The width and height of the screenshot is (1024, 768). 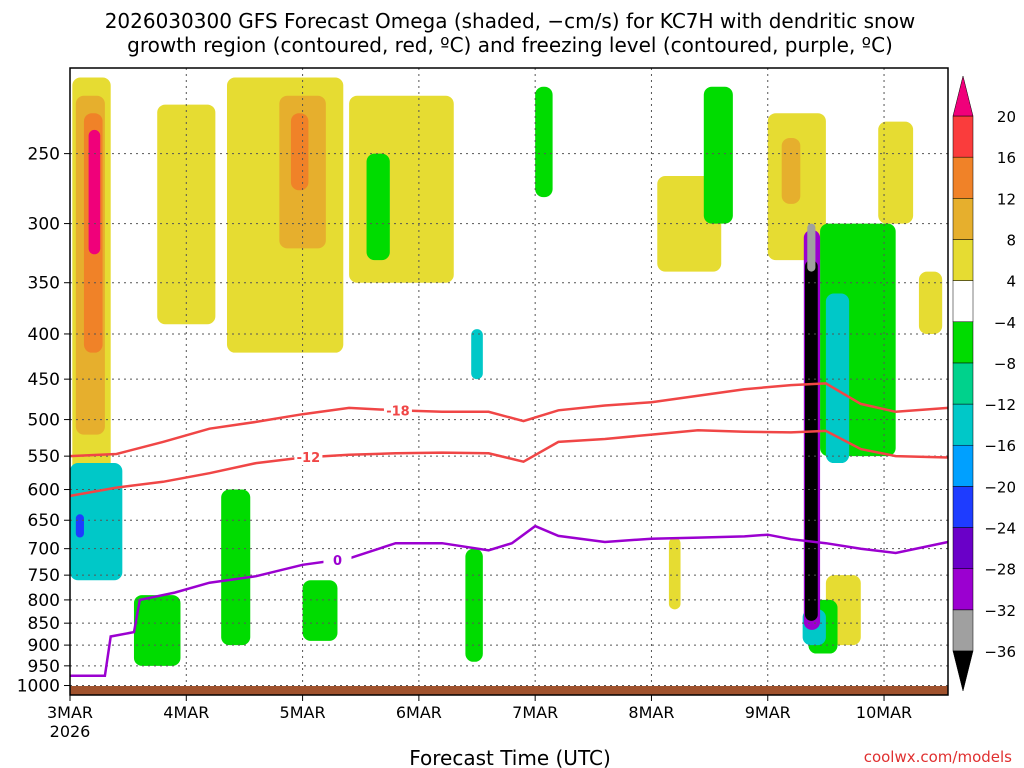 I want to click on x-tick-label-4MAR: 4MAR, so click(x=186, y=712).